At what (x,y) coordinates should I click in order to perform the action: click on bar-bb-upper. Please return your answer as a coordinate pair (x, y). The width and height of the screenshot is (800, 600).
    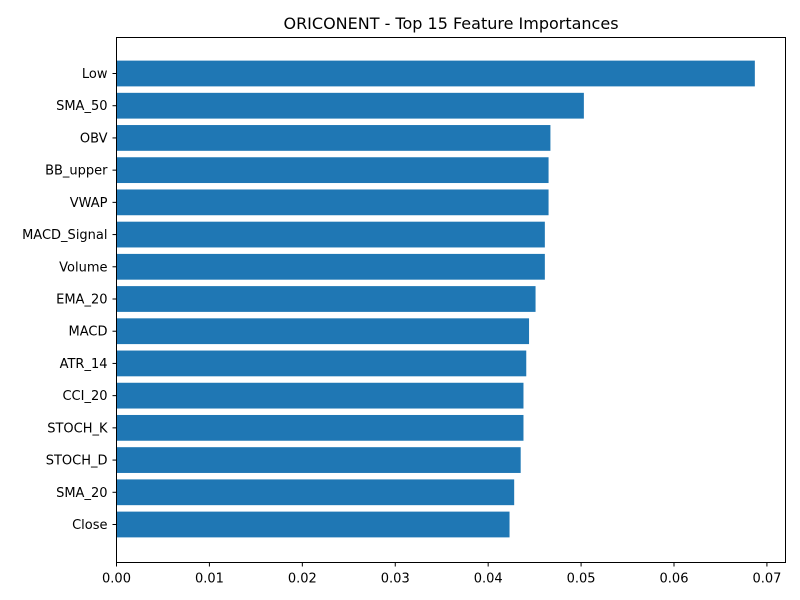
    Looking at the image, I should click on (333, 170).